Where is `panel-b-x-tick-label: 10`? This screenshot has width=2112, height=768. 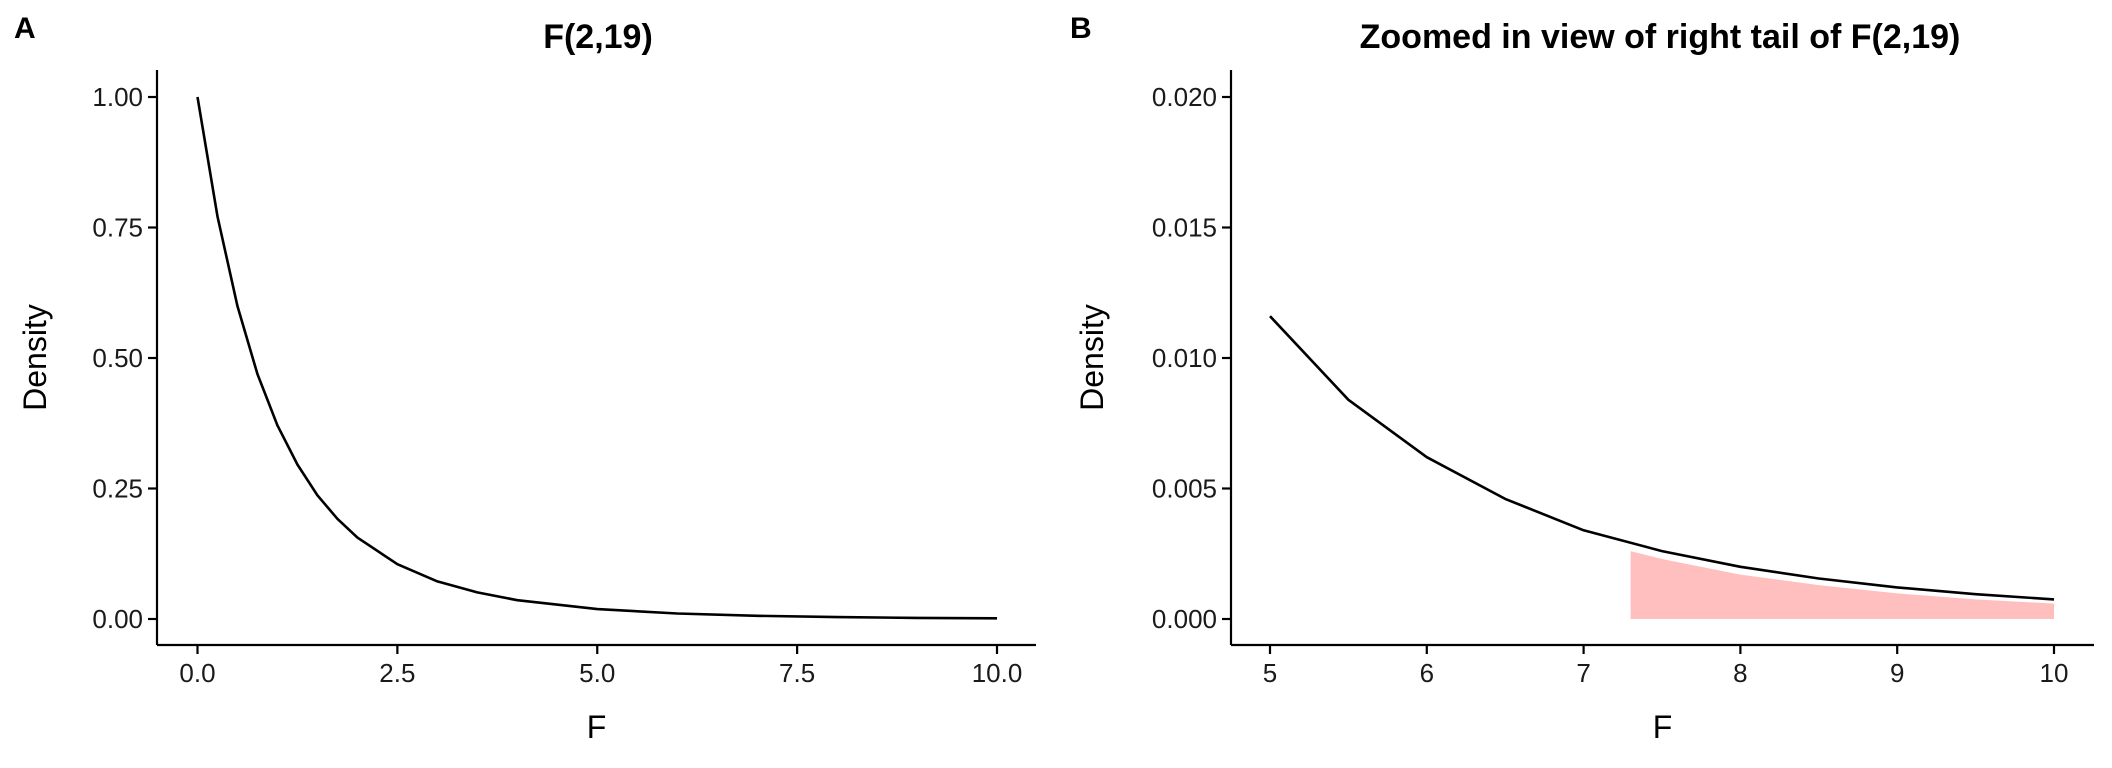
panel-b-x-tick-label: 10 is located at coordinates (2054, 673).